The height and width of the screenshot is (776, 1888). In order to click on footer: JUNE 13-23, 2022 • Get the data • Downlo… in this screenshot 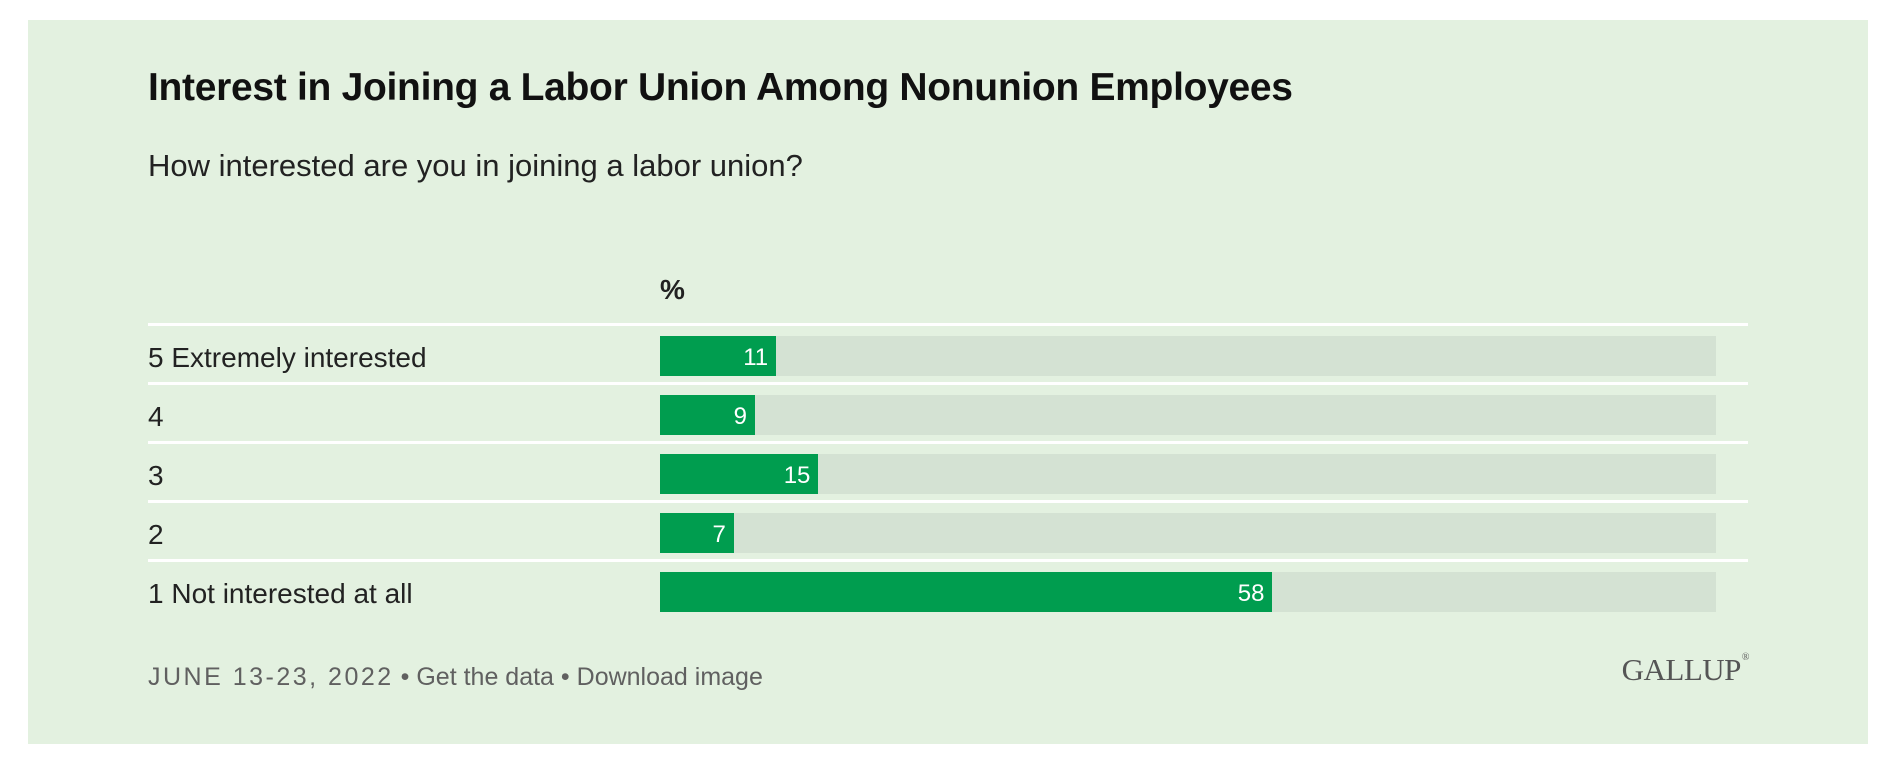, I will do `click(455, 677)`.